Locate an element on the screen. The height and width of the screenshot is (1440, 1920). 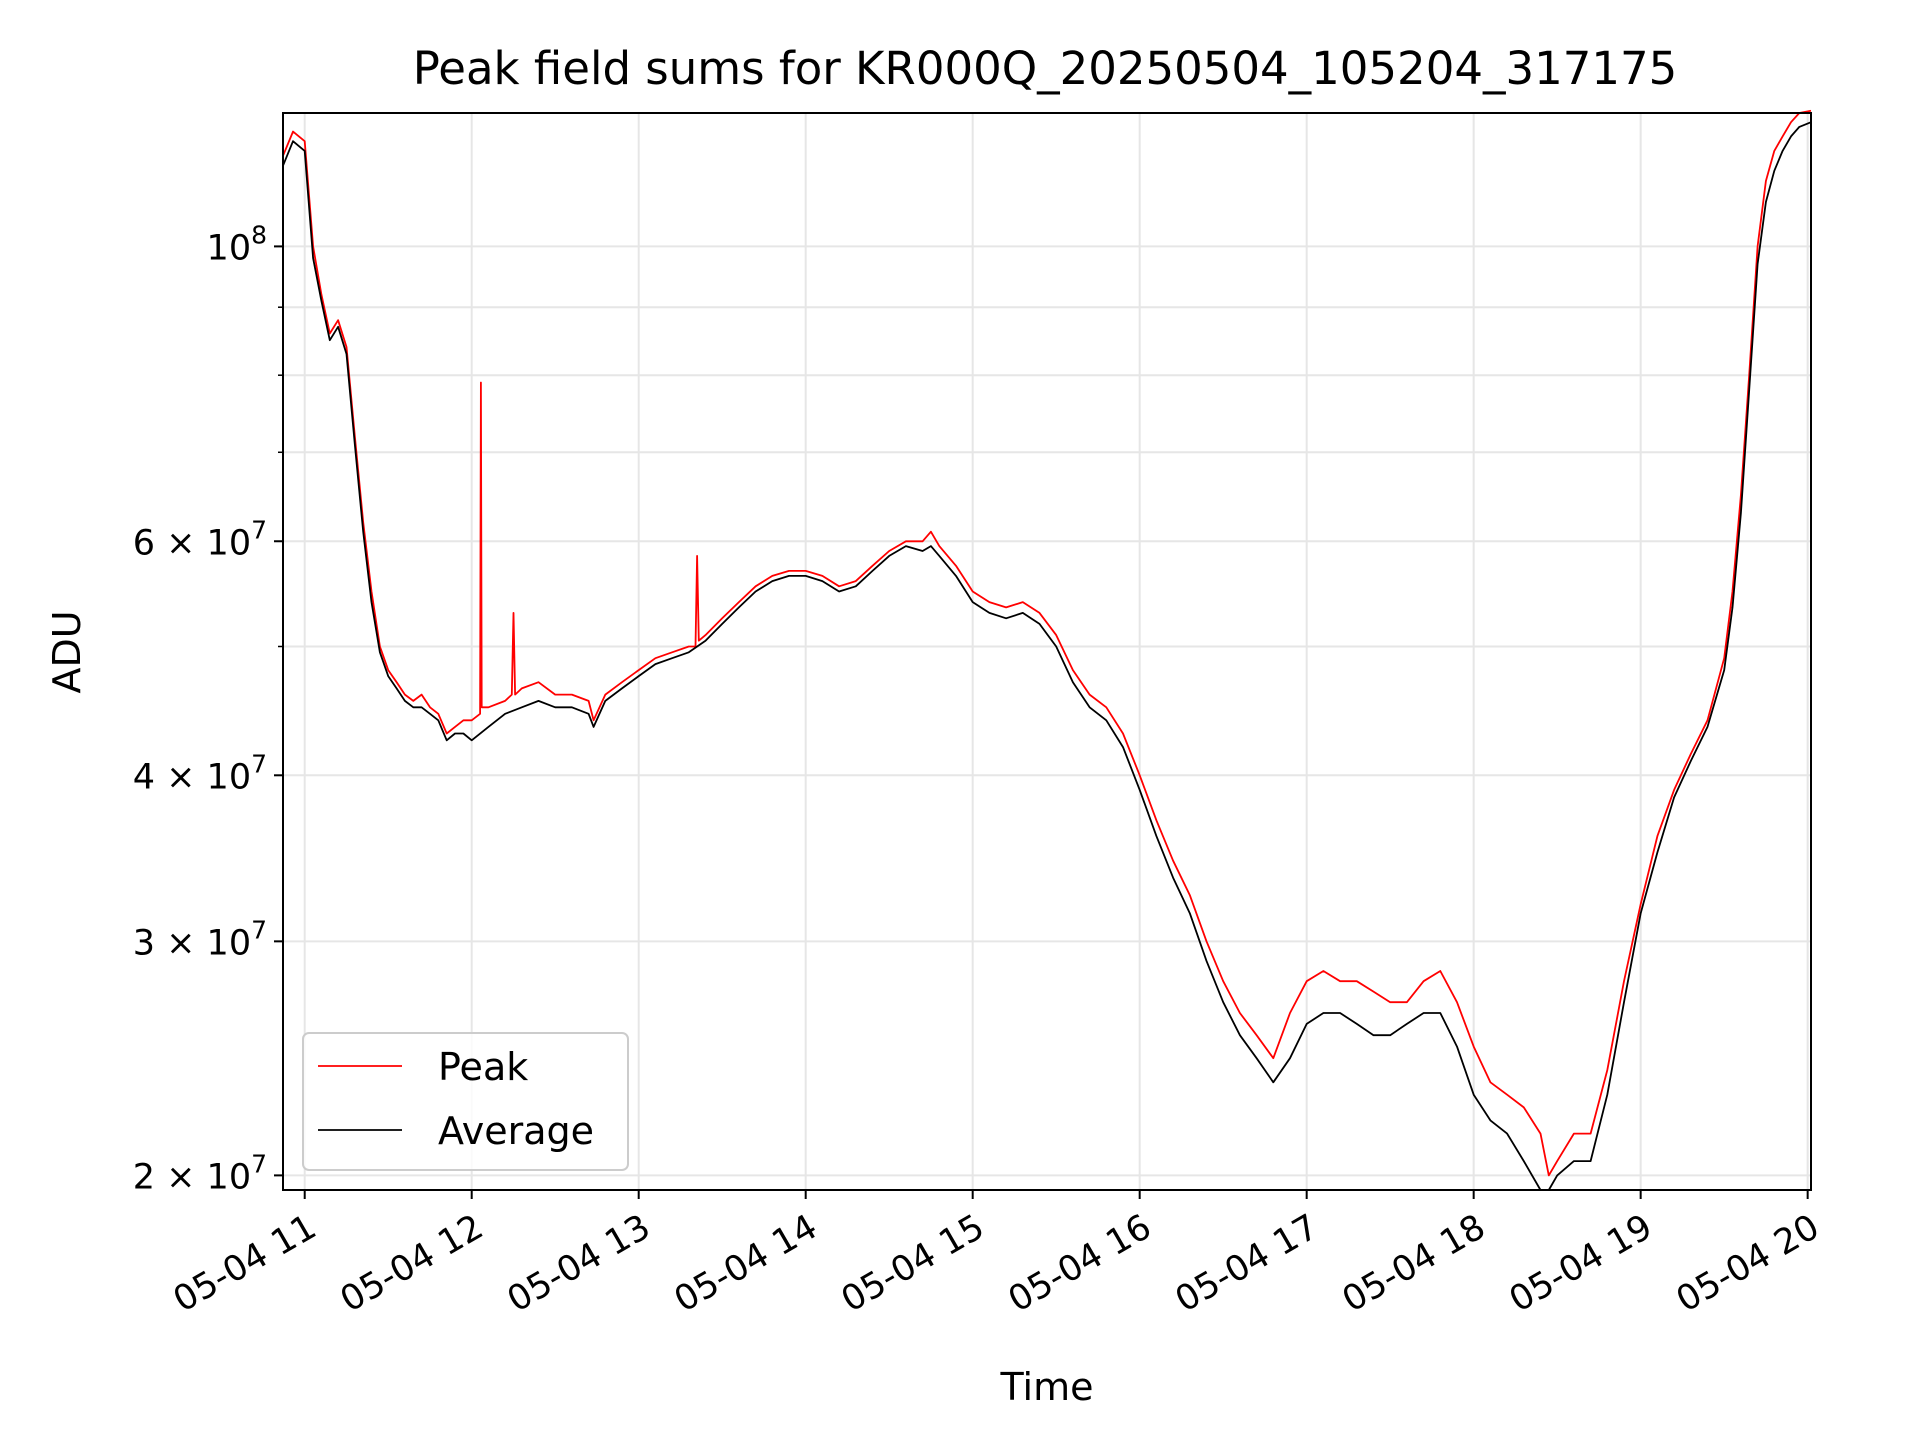
y-tick-label: 3 × 107 is located at coordinates (200, 939).